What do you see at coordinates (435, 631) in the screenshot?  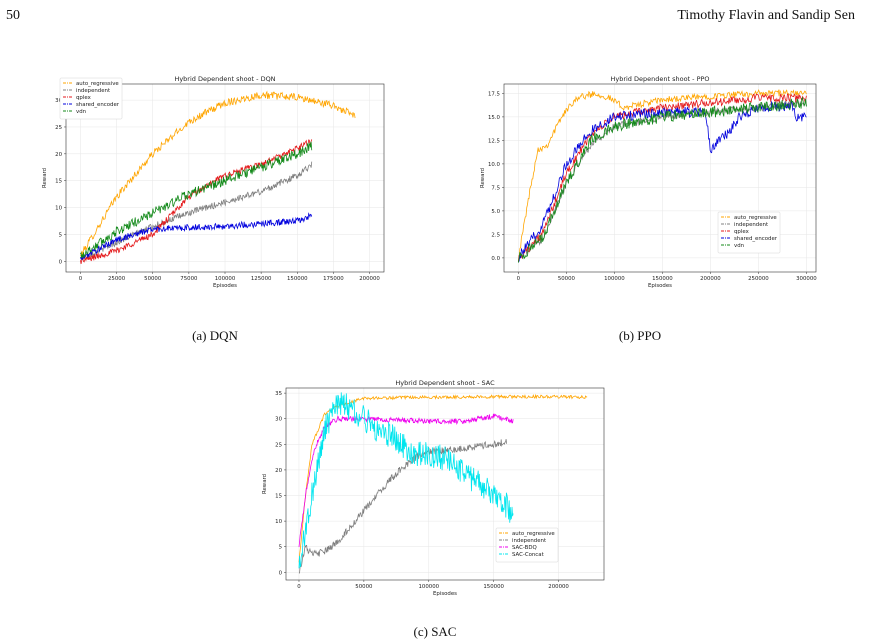 I see `caption-sac: (c) SAC` at bounding box center [435, 631].